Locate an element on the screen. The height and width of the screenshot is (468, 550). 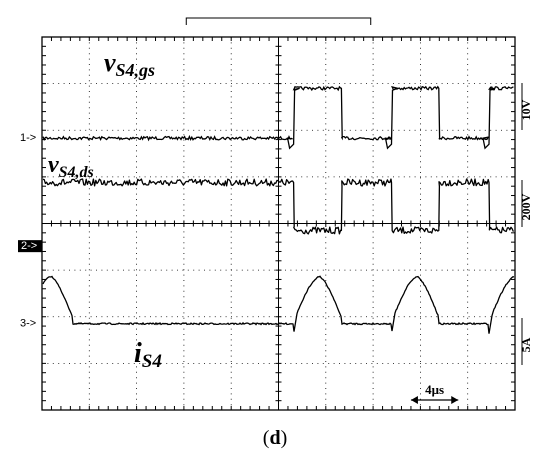
channel-marker-1: 1-> is located at coordinates (28, 138).